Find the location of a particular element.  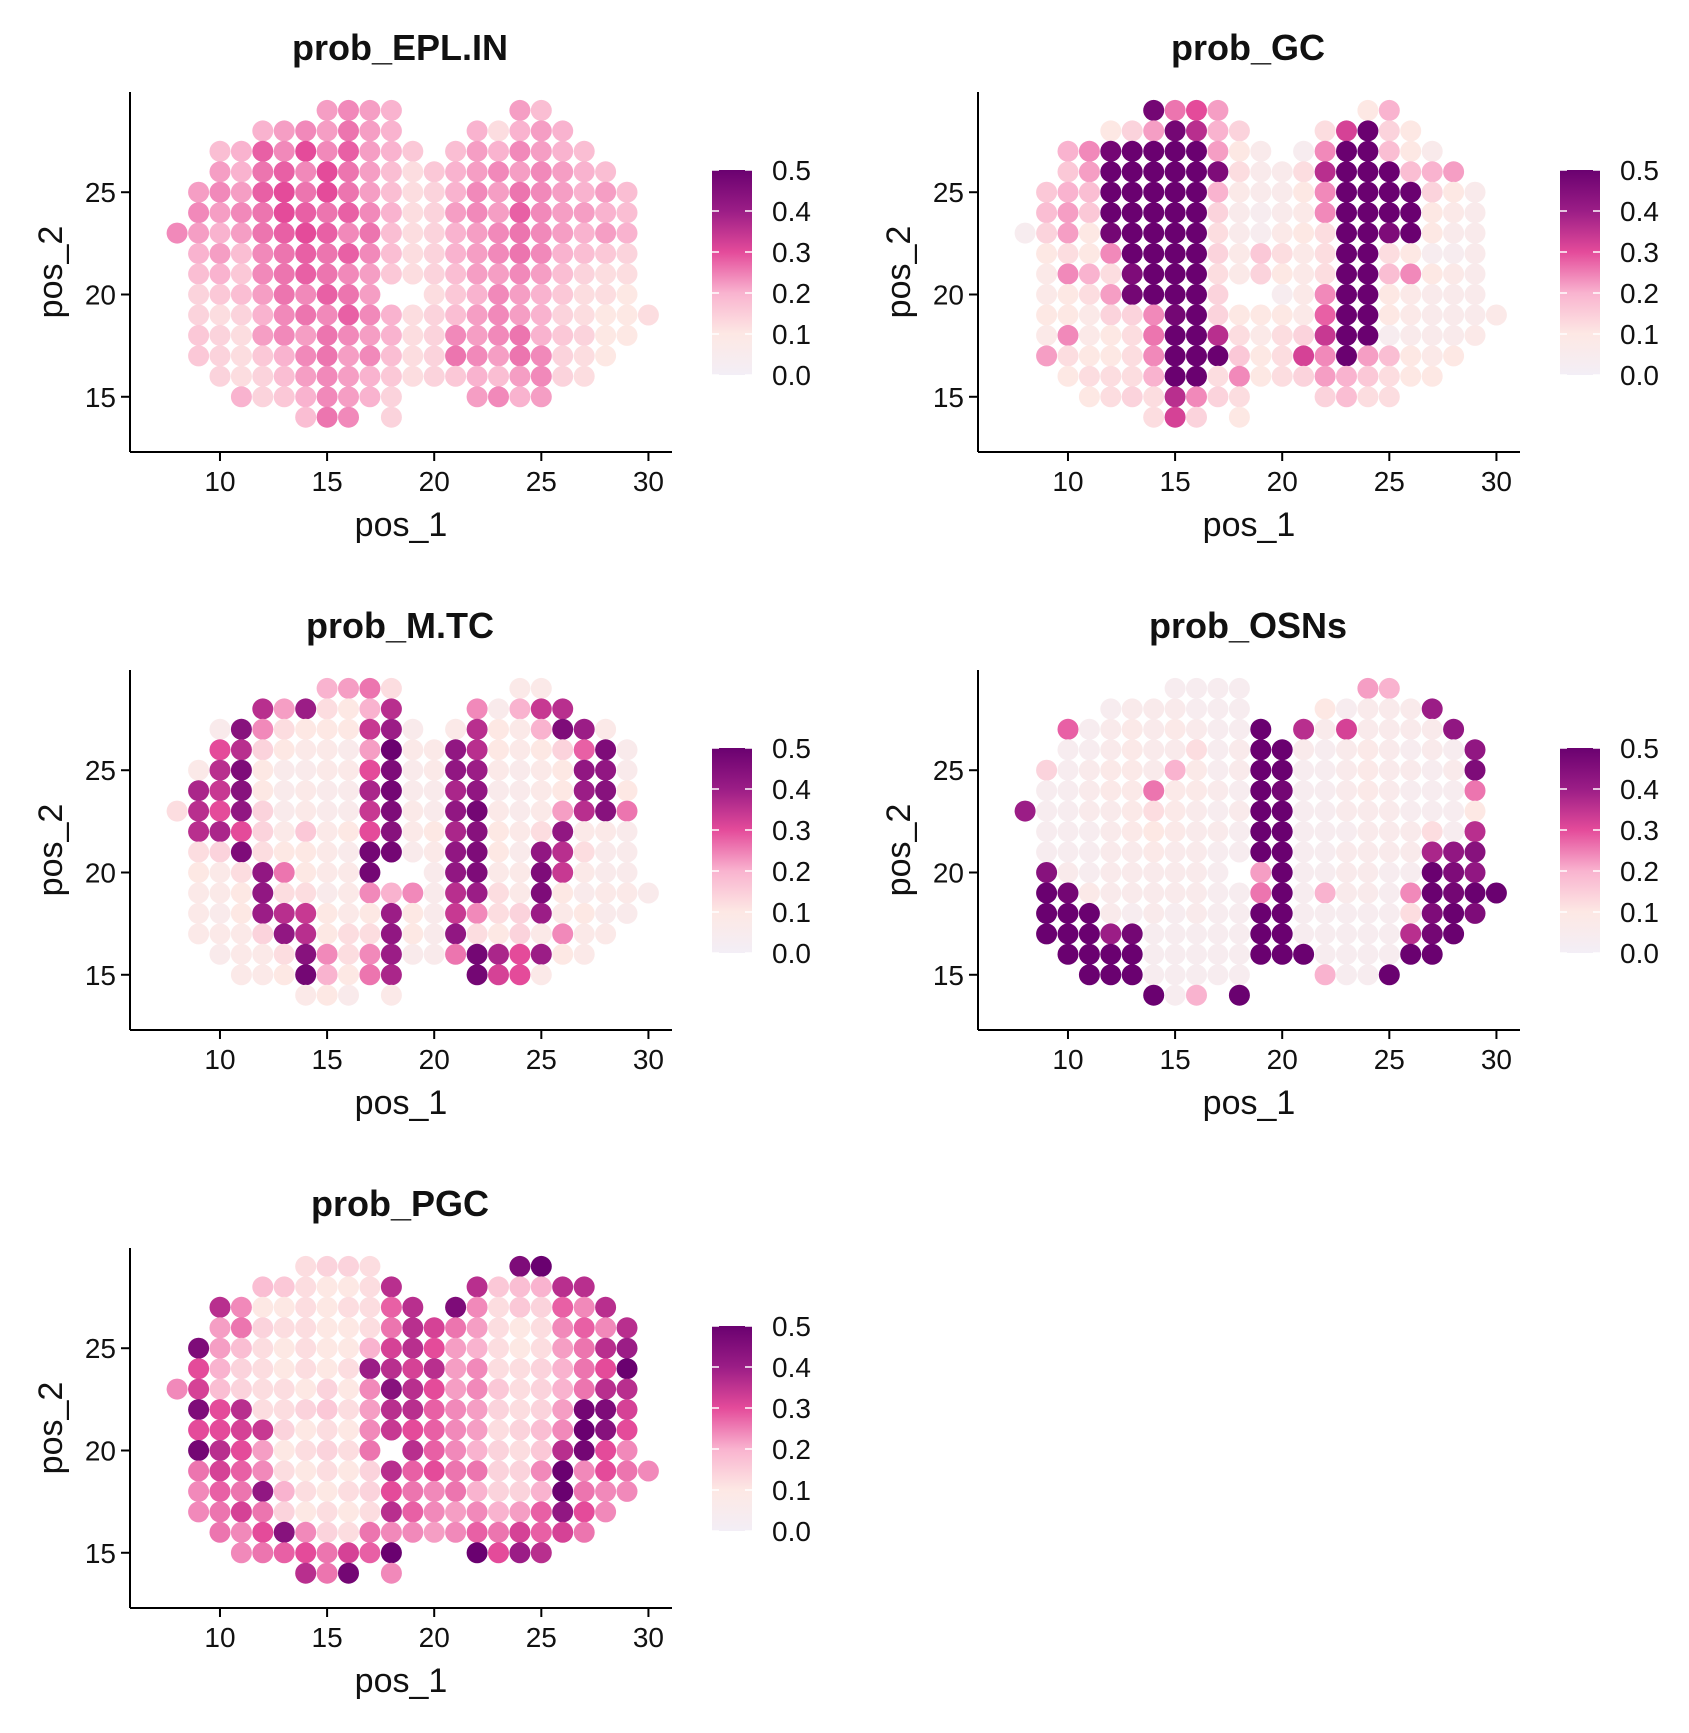

x-tick-label: 15 is located at coordinates (327, 481).